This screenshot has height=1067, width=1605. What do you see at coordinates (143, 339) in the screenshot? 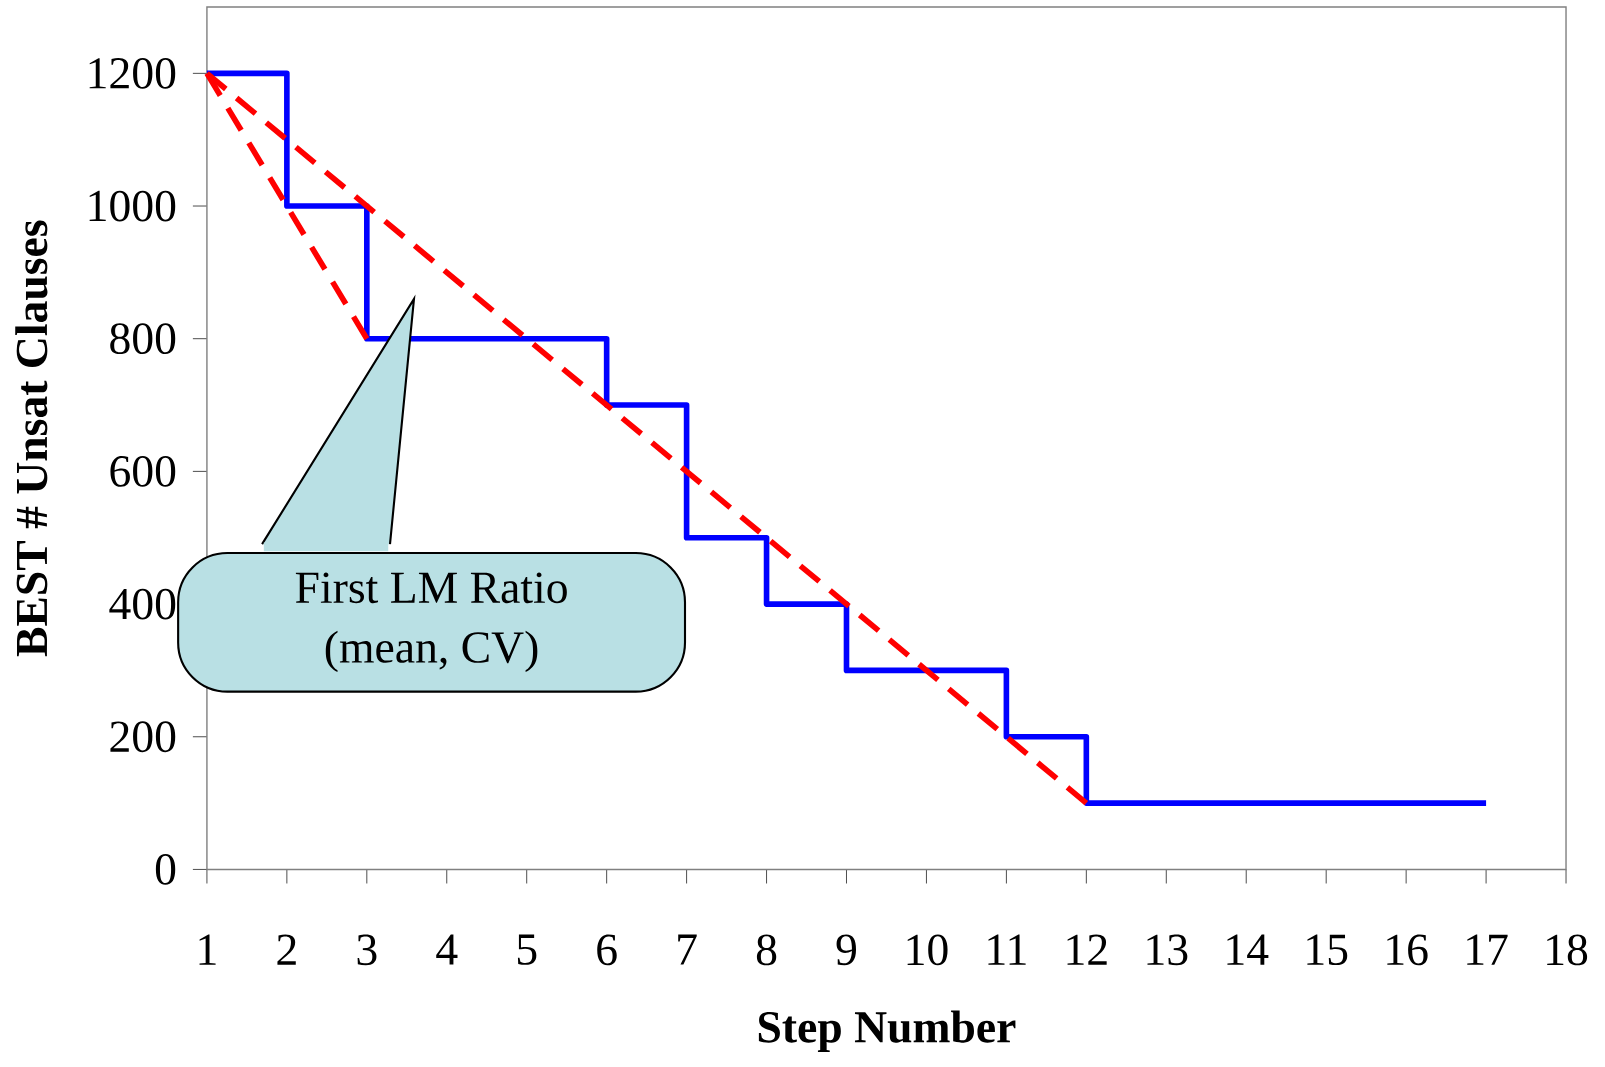
I see `y-tick-label: 800` at bounding box center [143, 339].